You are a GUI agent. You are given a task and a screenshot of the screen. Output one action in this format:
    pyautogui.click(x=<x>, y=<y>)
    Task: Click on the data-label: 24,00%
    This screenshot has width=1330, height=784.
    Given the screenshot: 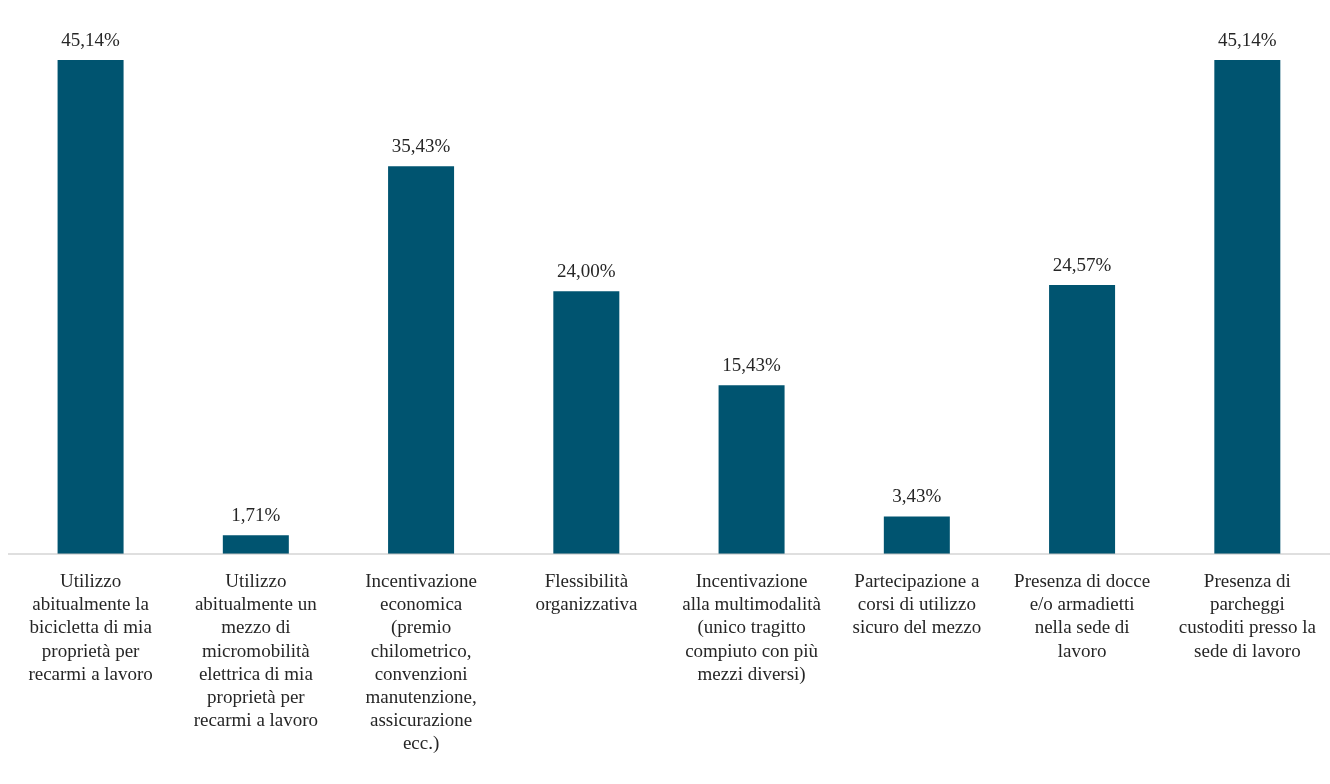 What is the action you would take?
    pyautogui.click(x=586, y=271)
    